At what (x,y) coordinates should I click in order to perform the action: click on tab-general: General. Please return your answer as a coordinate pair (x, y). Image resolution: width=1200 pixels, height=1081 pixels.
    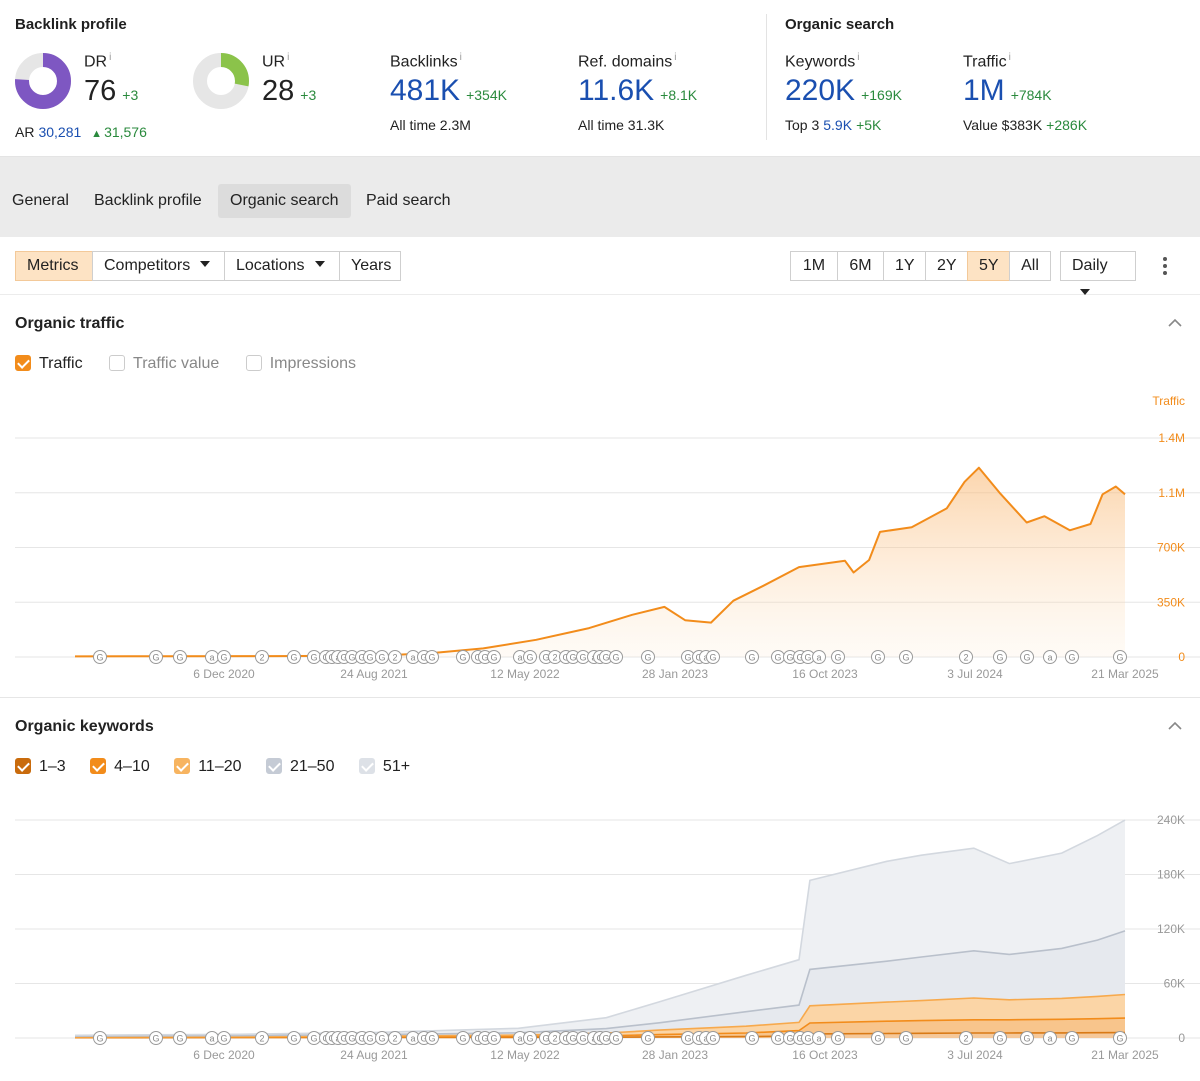
    Looking at the image, I should click on (40, 200).